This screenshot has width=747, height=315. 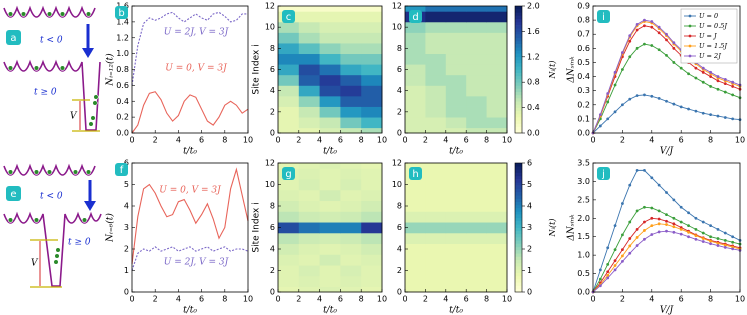 What do you see at coordinates (270, 184) in the screenshot?
I see `y-tick-label: 10` at bounding box center [270, 184].